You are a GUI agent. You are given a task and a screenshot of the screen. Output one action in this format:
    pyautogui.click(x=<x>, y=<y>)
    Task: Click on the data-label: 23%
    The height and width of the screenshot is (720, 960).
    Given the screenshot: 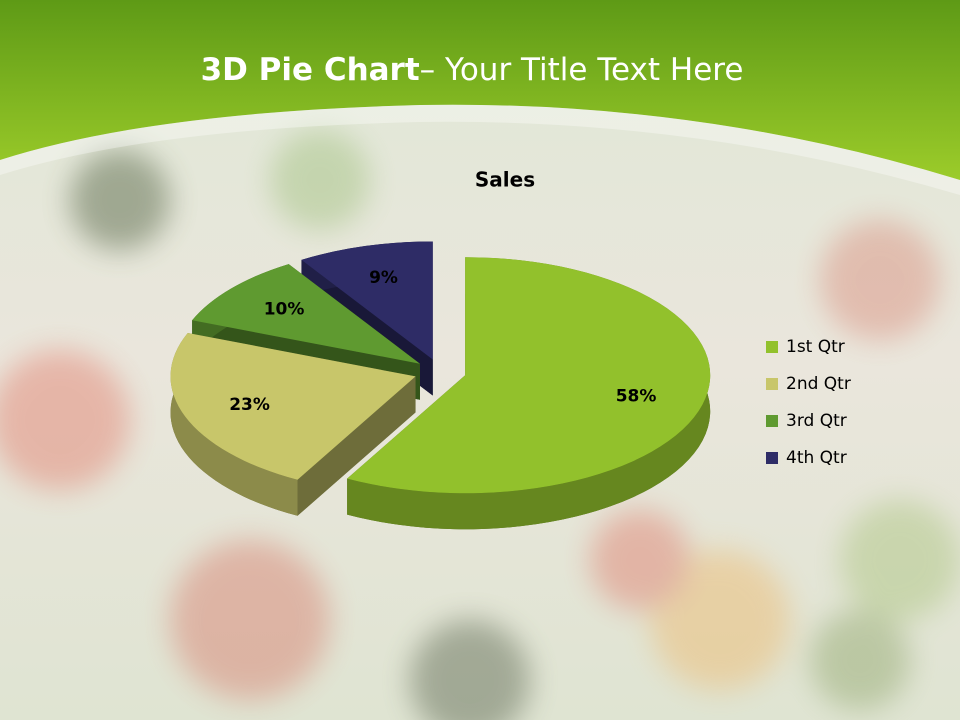 What is the action you would take?
    pyautogui.click(x=249, y=405)
    